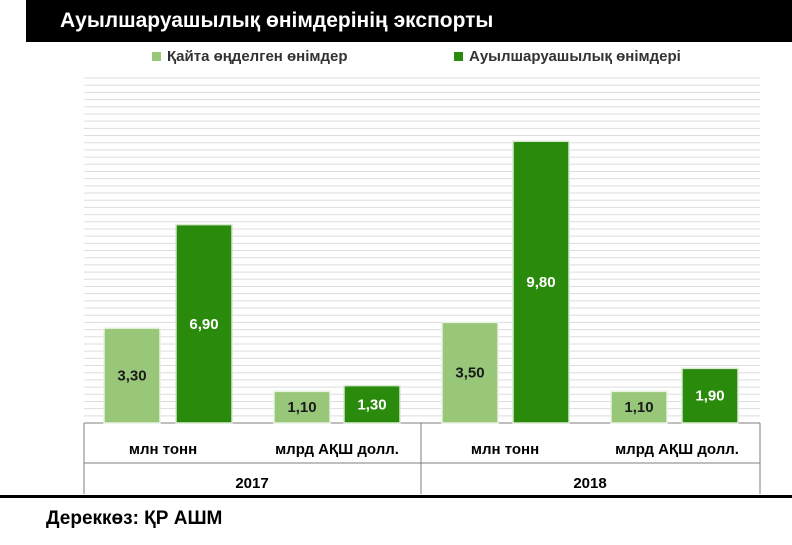 The image size is (792, 545). Describe the element at coordinates (409, 21) in the screenshot. I see `chart-title: Ауылшаруашылық өнімдерінің экспорты` at that location.